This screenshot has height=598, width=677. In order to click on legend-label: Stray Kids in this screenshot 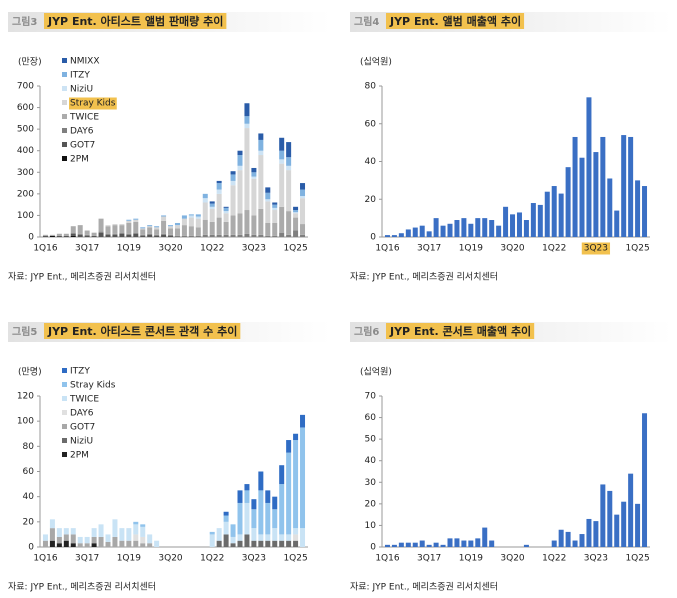, I will do `click(93, 386)`.